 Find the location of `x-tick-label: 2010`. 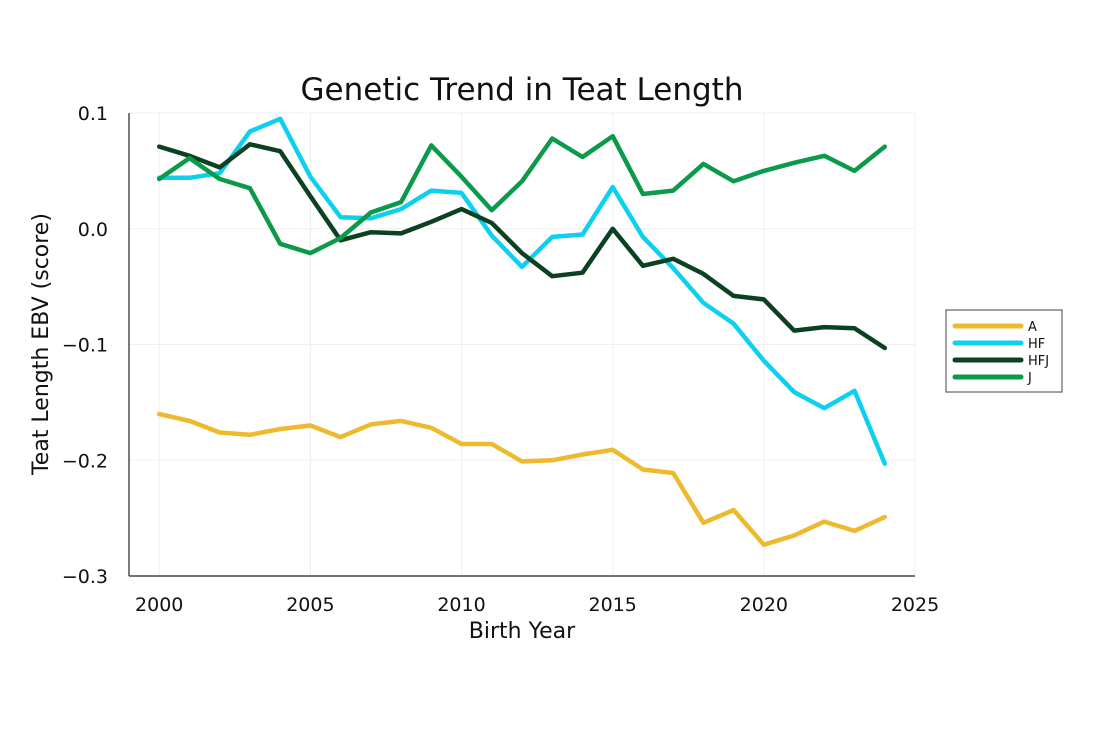

x-tick-label: 2010 is located at coordinates (461, 605).